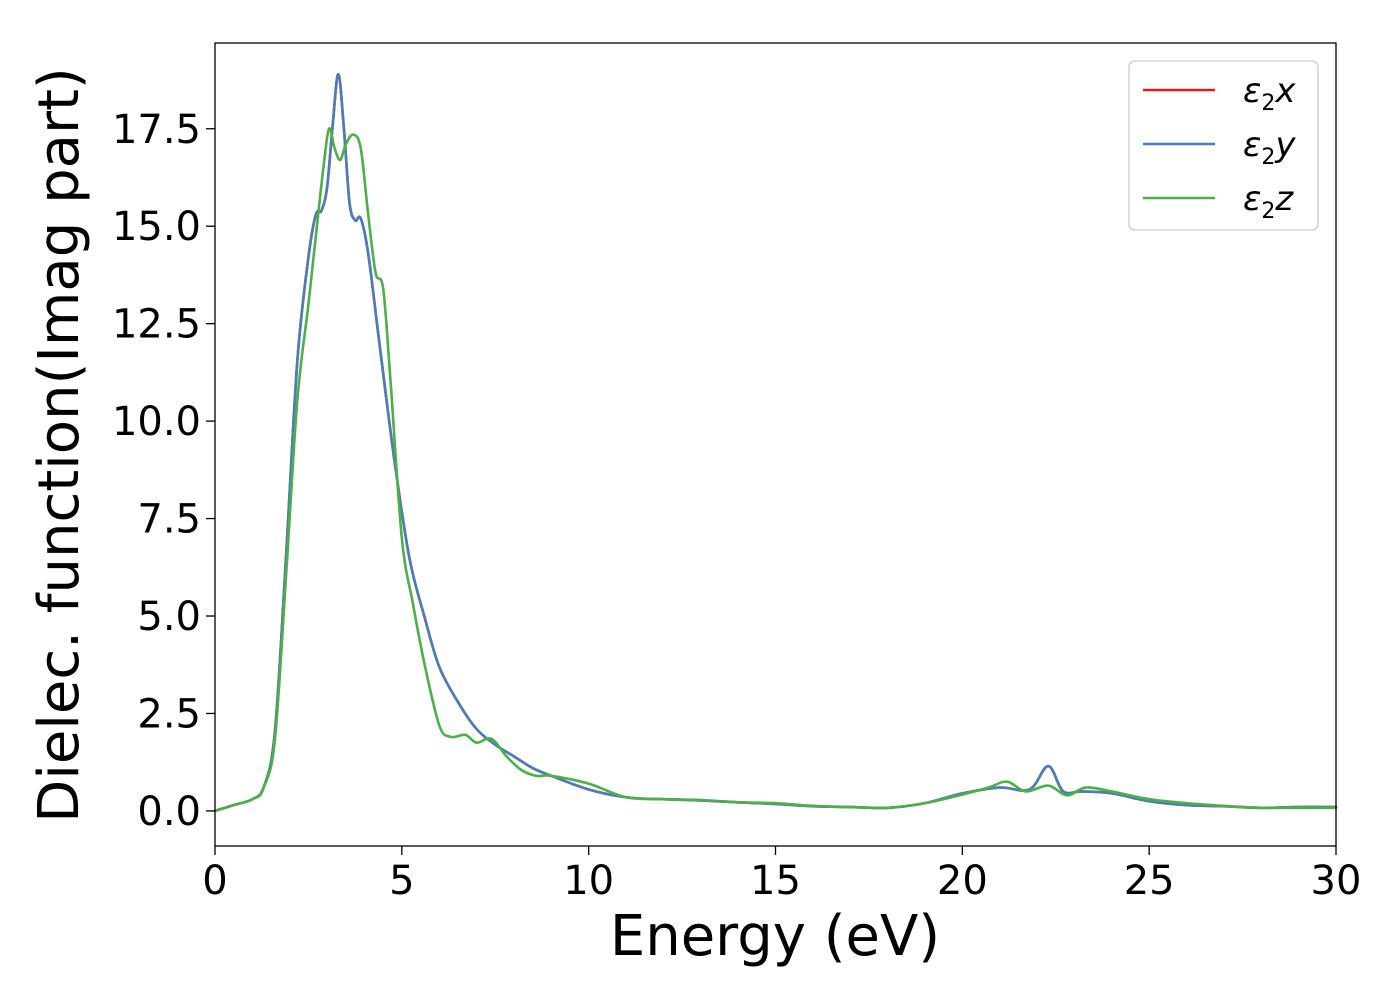 The width and height of the screenshot is (1400, 1000). What do you see at coordinates (401, 881) in the screenshot?
I see `x-tick-label: 5` at bounding box center [401, 881].